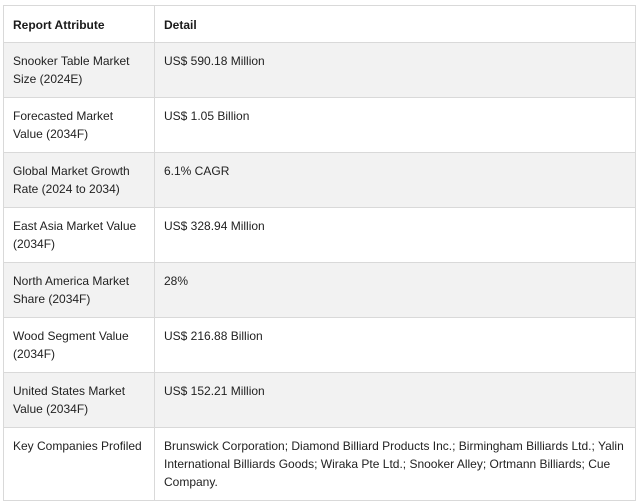 The width and height of the screenshot is (637, 501). I want to click on detail-cell: US$ 152.21 Million, so click(395, 400).